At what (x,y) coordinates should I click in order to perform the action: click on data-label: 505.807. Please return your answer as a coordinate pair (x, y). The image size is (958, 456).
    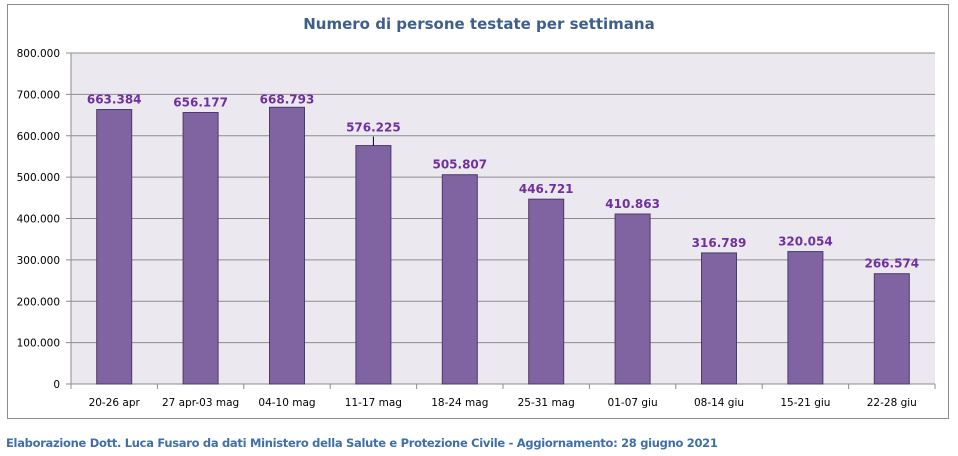
    Looking at the image, I should click on (459, 165).